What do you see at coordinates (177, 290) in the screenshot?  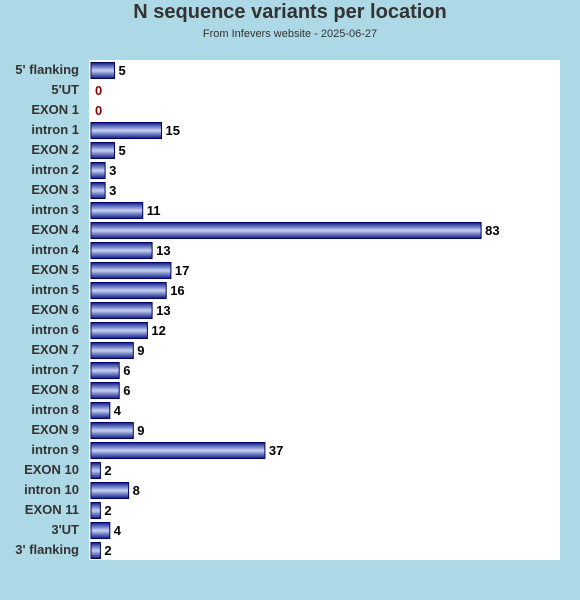 I see `value-label: 16` at bounding box center [177, 290].